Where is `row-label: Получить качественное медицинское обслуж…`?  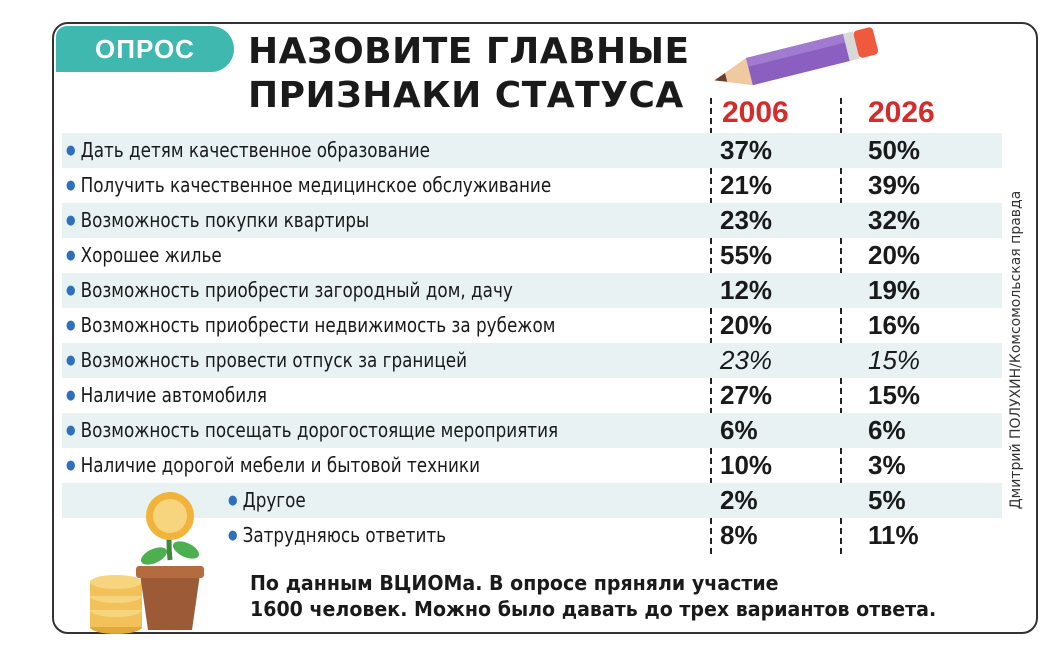 row-label: Получить качественное медицинское обслуж… is located at coordinates (309, 185).